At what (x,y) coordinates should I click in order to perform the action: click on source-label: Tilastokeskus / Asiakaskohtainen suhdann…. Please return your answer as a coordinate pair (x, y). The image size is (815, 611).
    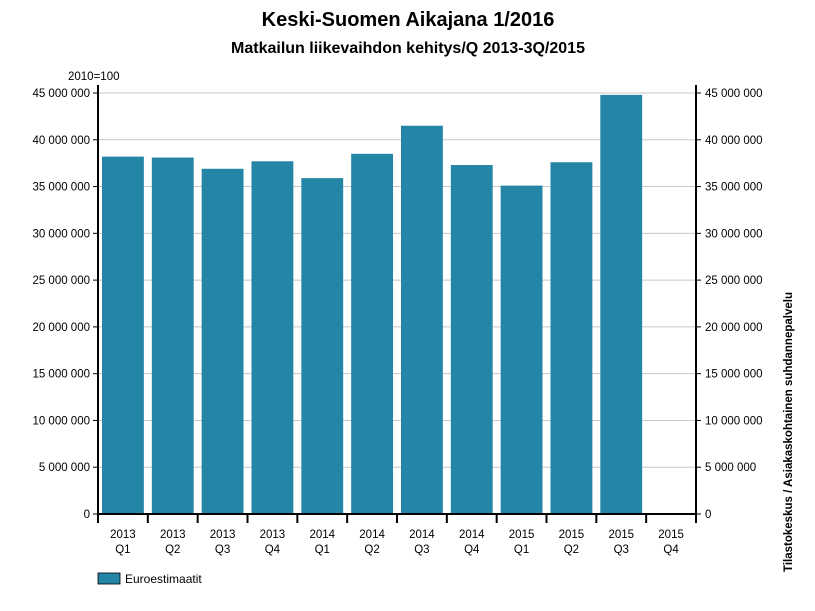
    Looking at the image, I should click on (789, 432).